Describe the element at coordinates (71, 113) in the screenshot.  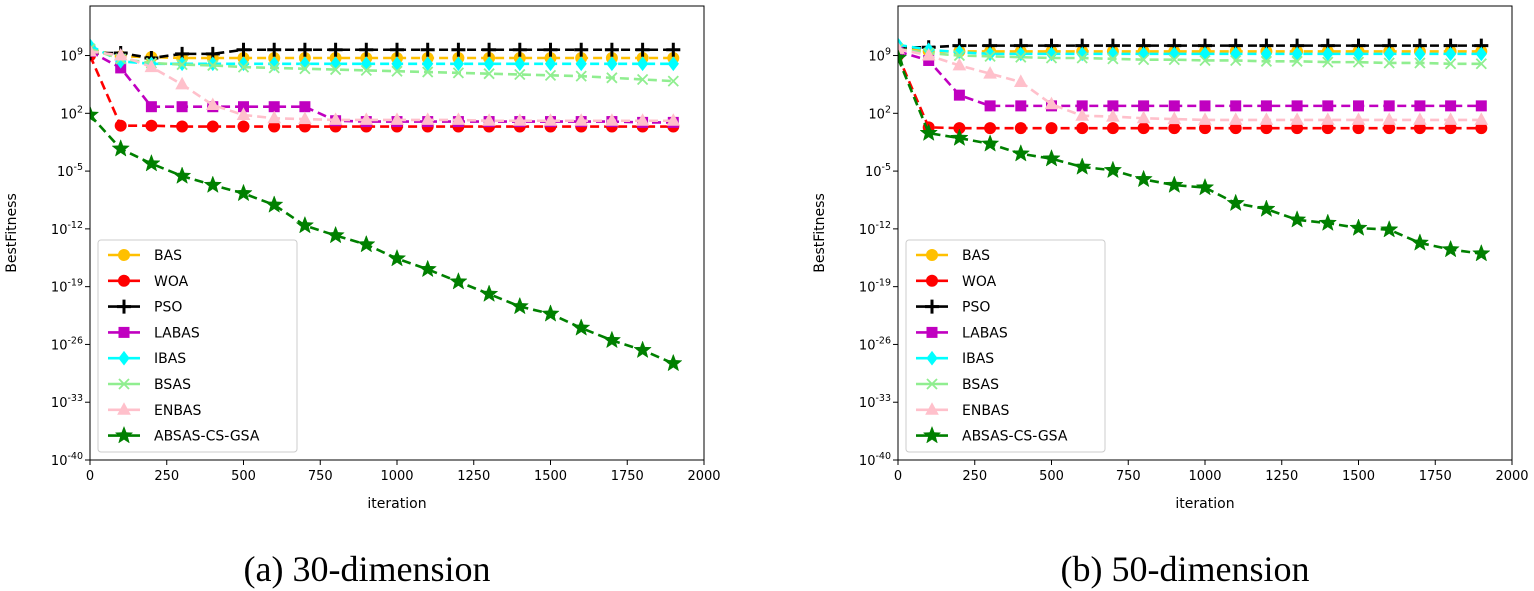
I see `y-tick-label: 10²` at that location.